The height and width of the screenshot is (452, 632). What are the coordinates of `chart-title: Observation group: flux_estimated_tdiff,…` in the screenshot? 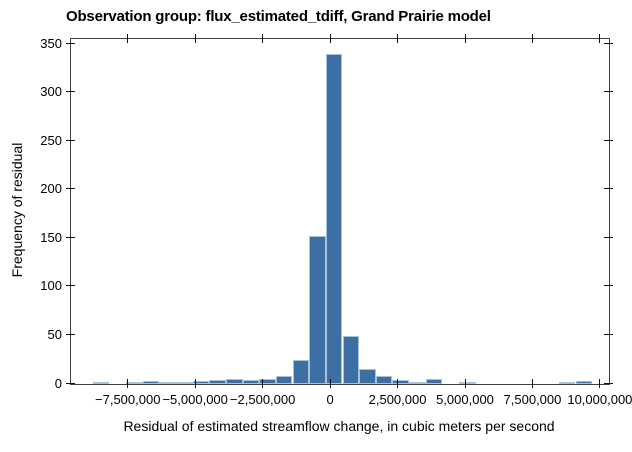 It's located at (278, 16).